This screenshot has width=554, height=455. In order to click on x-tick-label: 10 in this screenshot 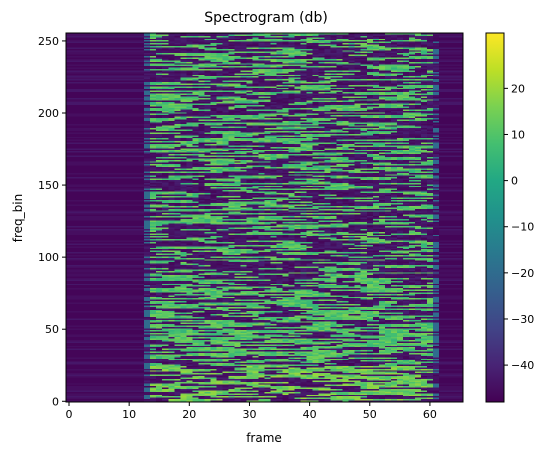, I will do `click(129, 414)`.